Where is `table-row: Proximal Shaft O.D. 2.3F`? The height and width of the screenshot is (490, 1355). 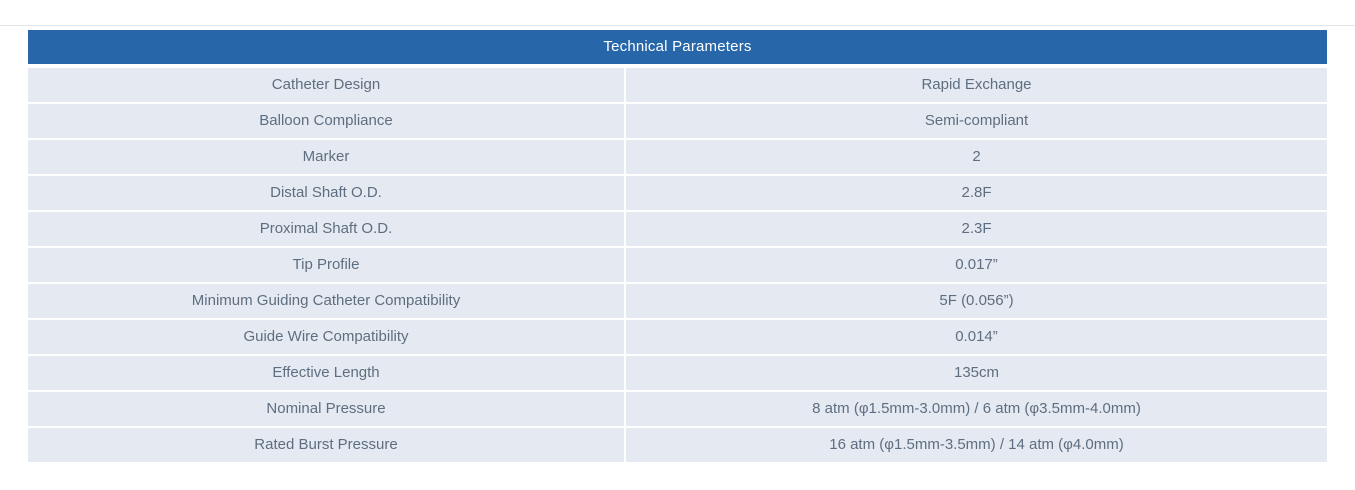 table-row: Proximal Shaft O.D. 2.3F is located at coordinates (677, 229).